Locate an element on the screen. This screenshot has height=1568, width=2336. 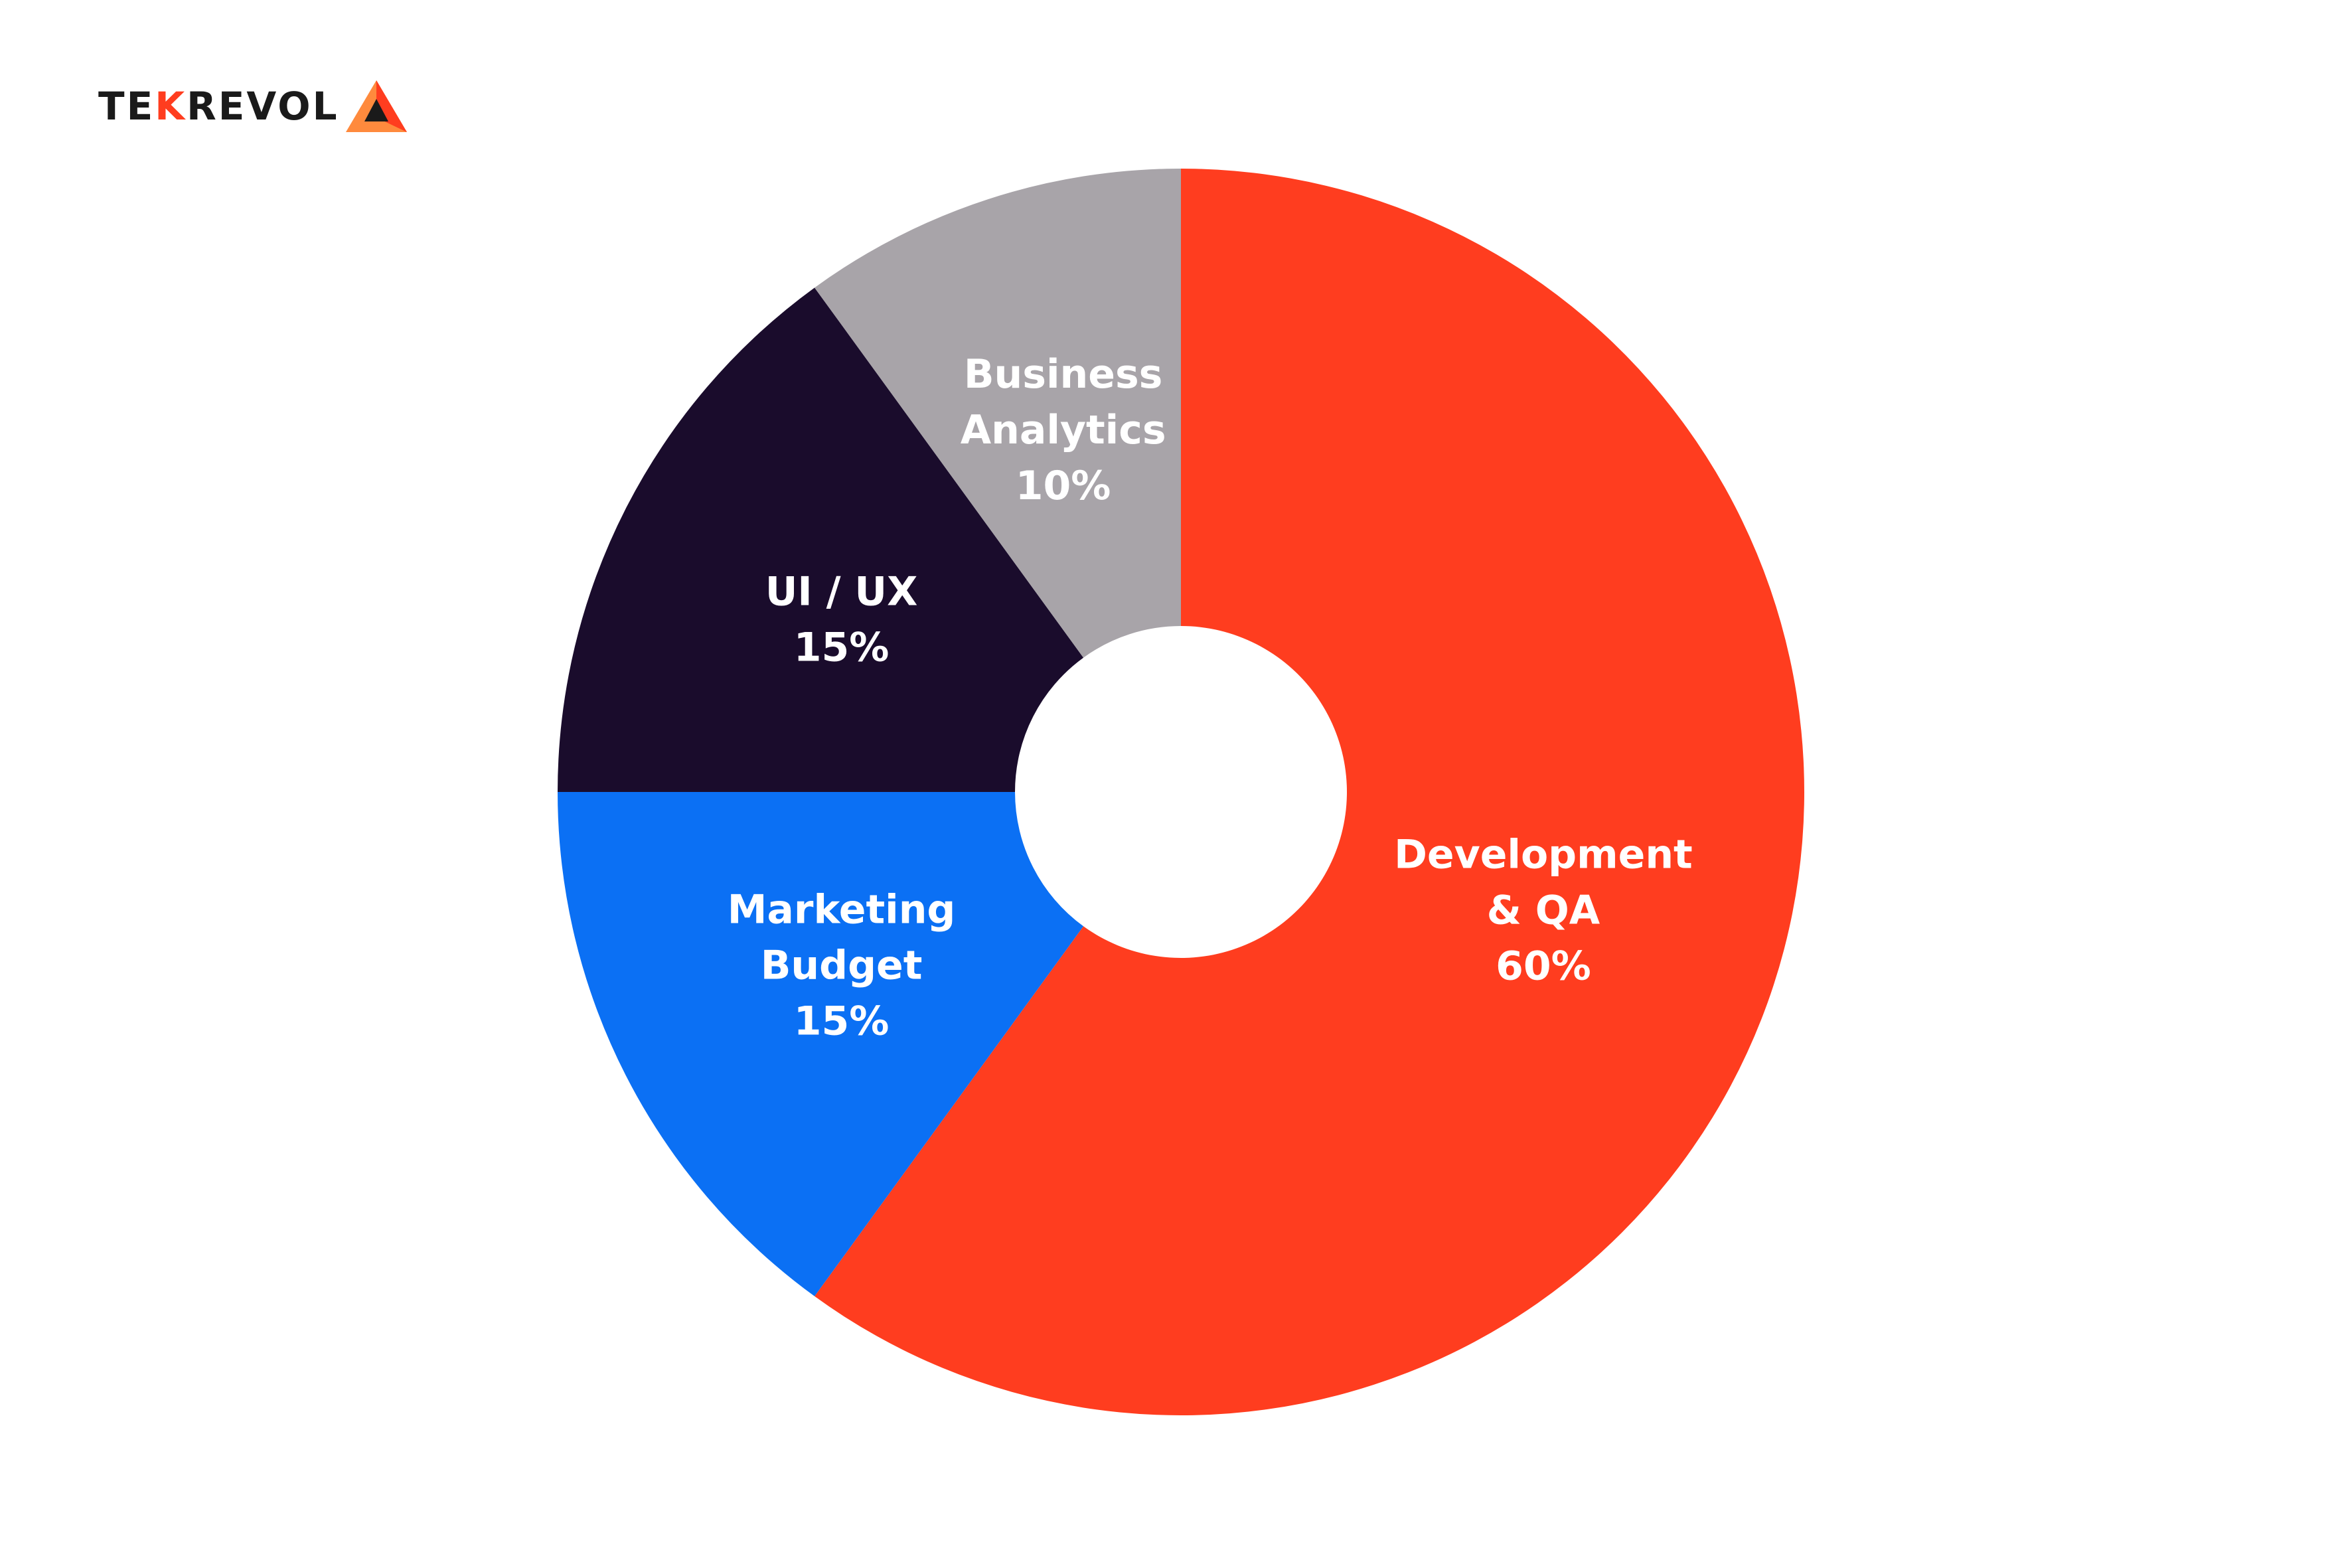
logo-text-end: REVOL is located at coordinates (263, 107).